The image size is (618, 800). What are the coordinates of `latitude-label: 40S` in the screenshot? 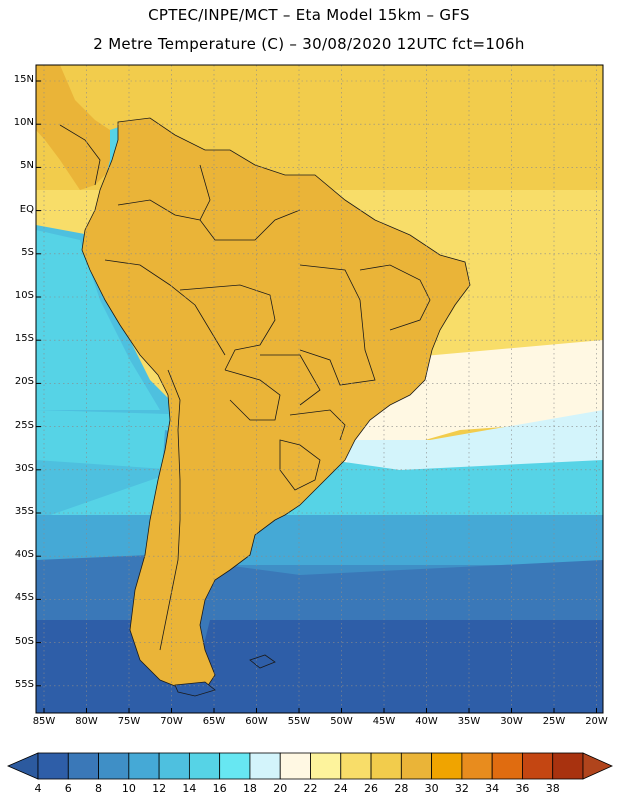 It's located at (24, 555).